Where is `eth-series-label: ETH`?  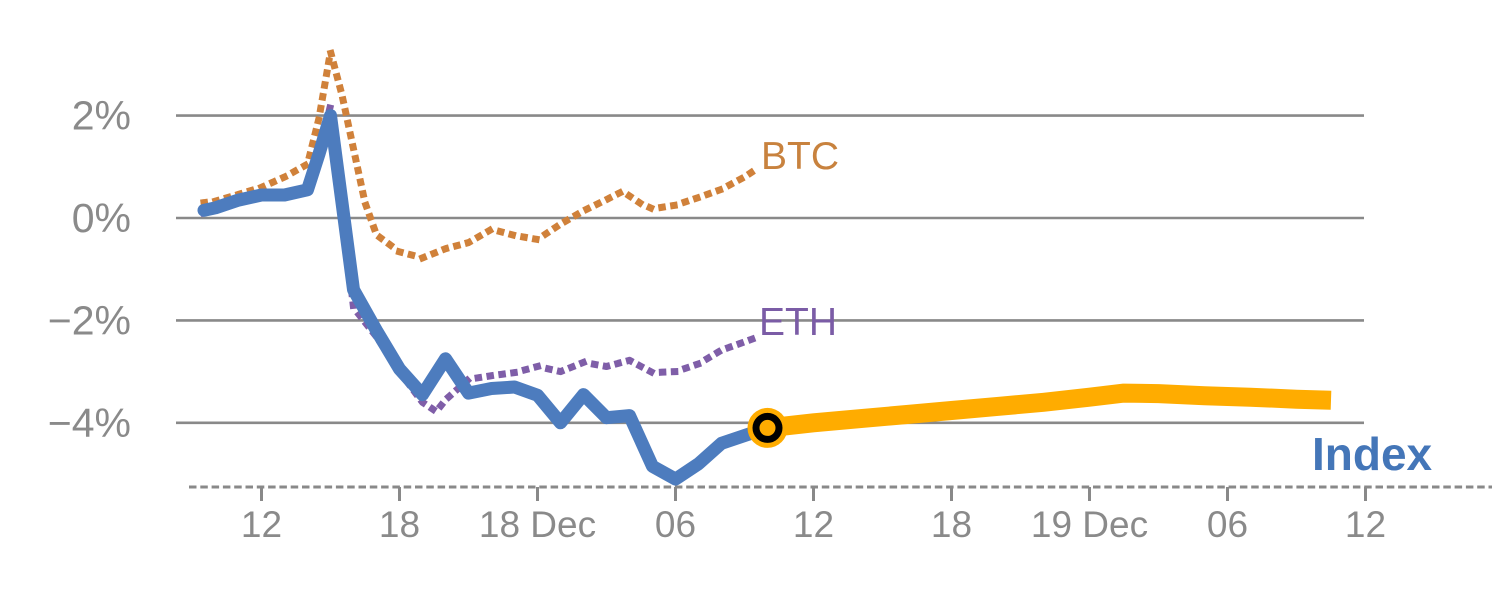 eth-series-label: ETH is located at coordinates (798, 322).